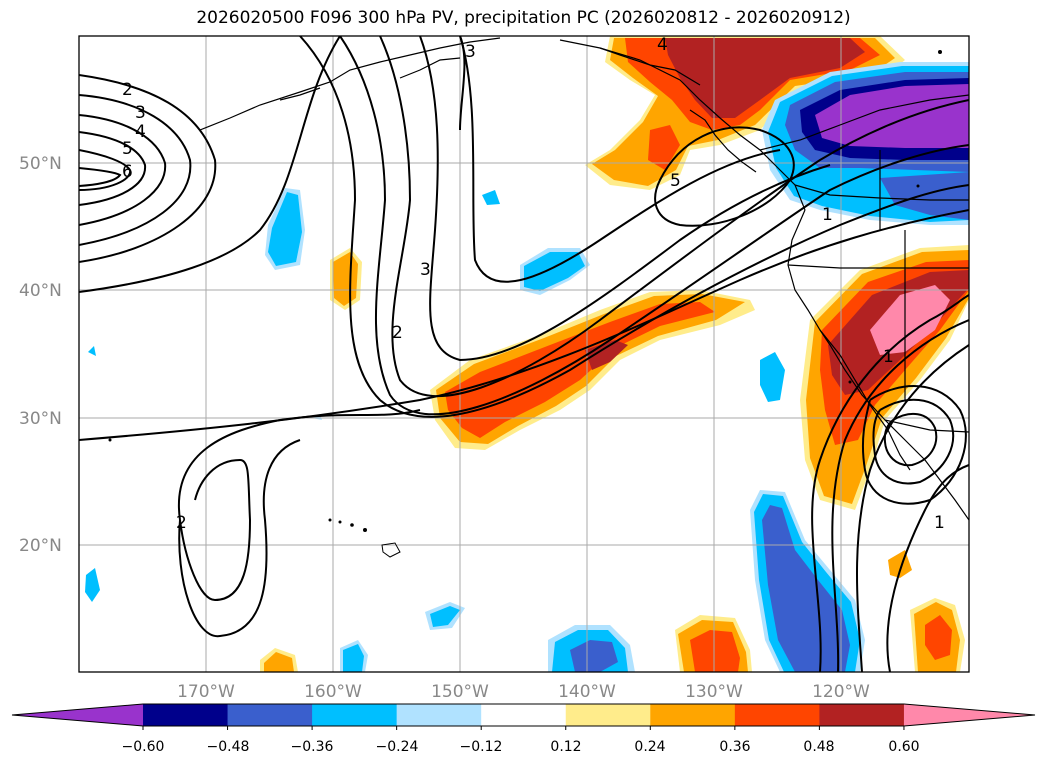 The height and width of the screenshot is (765, 1047). What do you see at coordinates (143, 747) in the screenshot?
I see `colorbar-tick: −0.60` at bounding box center [143, 747].